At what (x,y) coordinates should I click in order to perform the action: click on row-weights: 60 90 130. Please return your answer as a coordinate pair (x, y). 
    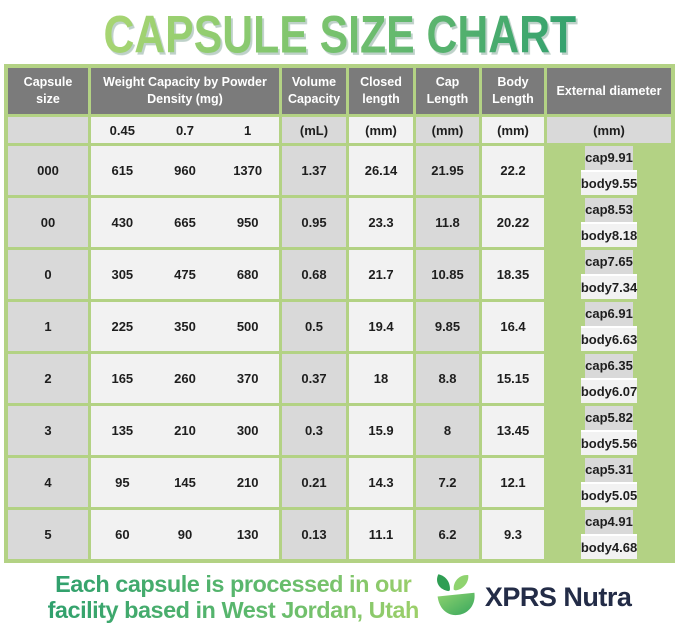
    Looking at the image, I should click on (185, 534).